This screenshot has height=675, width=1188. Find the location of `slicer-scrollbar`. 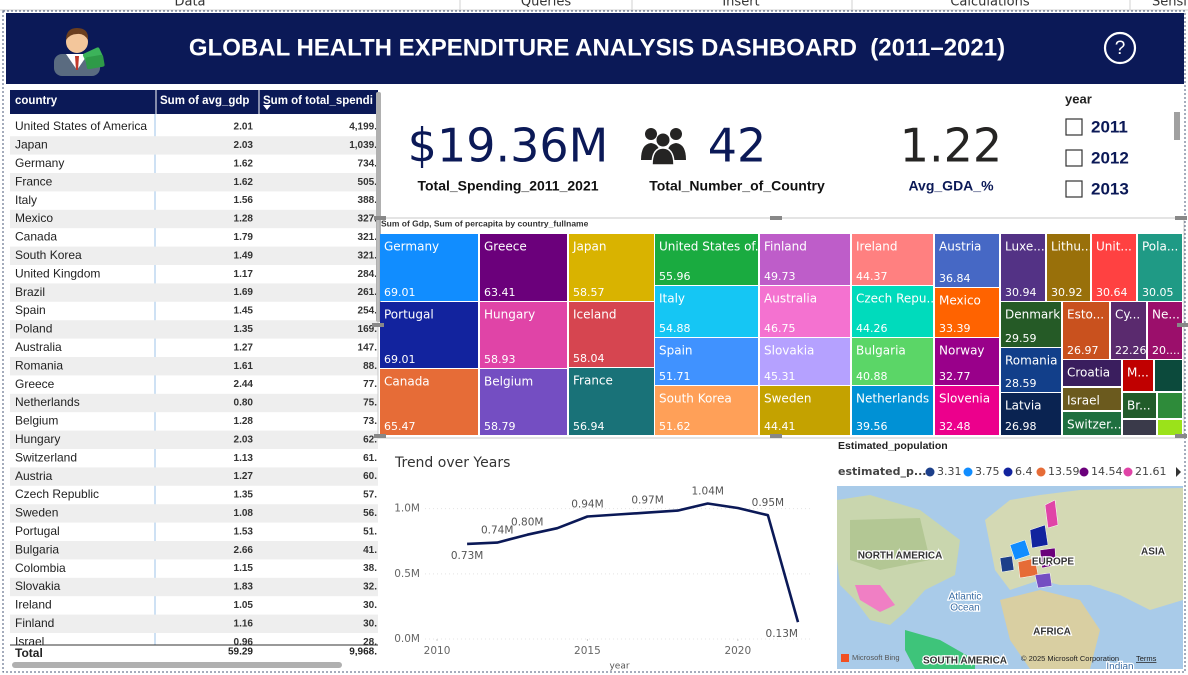

slicer-scrollbar is located at coordinates (1177, 126).